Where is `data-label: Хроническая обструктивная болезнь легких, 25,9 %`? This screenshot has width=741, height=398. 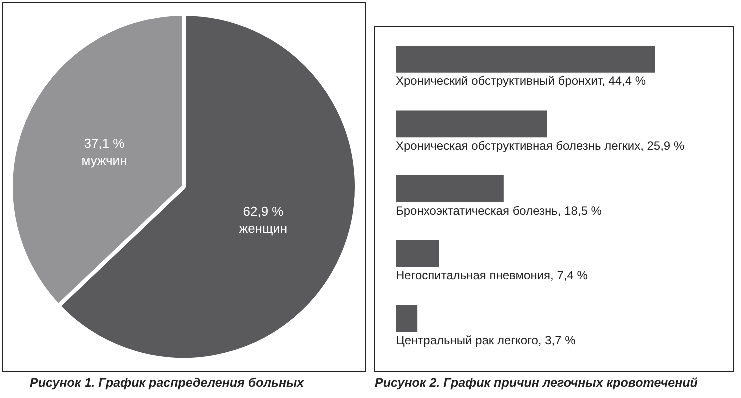
data-label: Хроническая обструктивная болезнь легких, 25,9 % is located at coordinates (540, 145).